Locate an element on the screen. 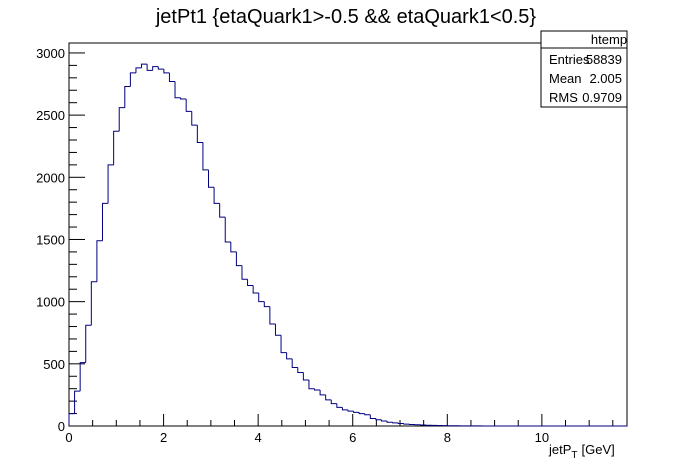 The height and width of the screenshot is (474, 696). x-axis-ticks is located at coordinates (341, 420).